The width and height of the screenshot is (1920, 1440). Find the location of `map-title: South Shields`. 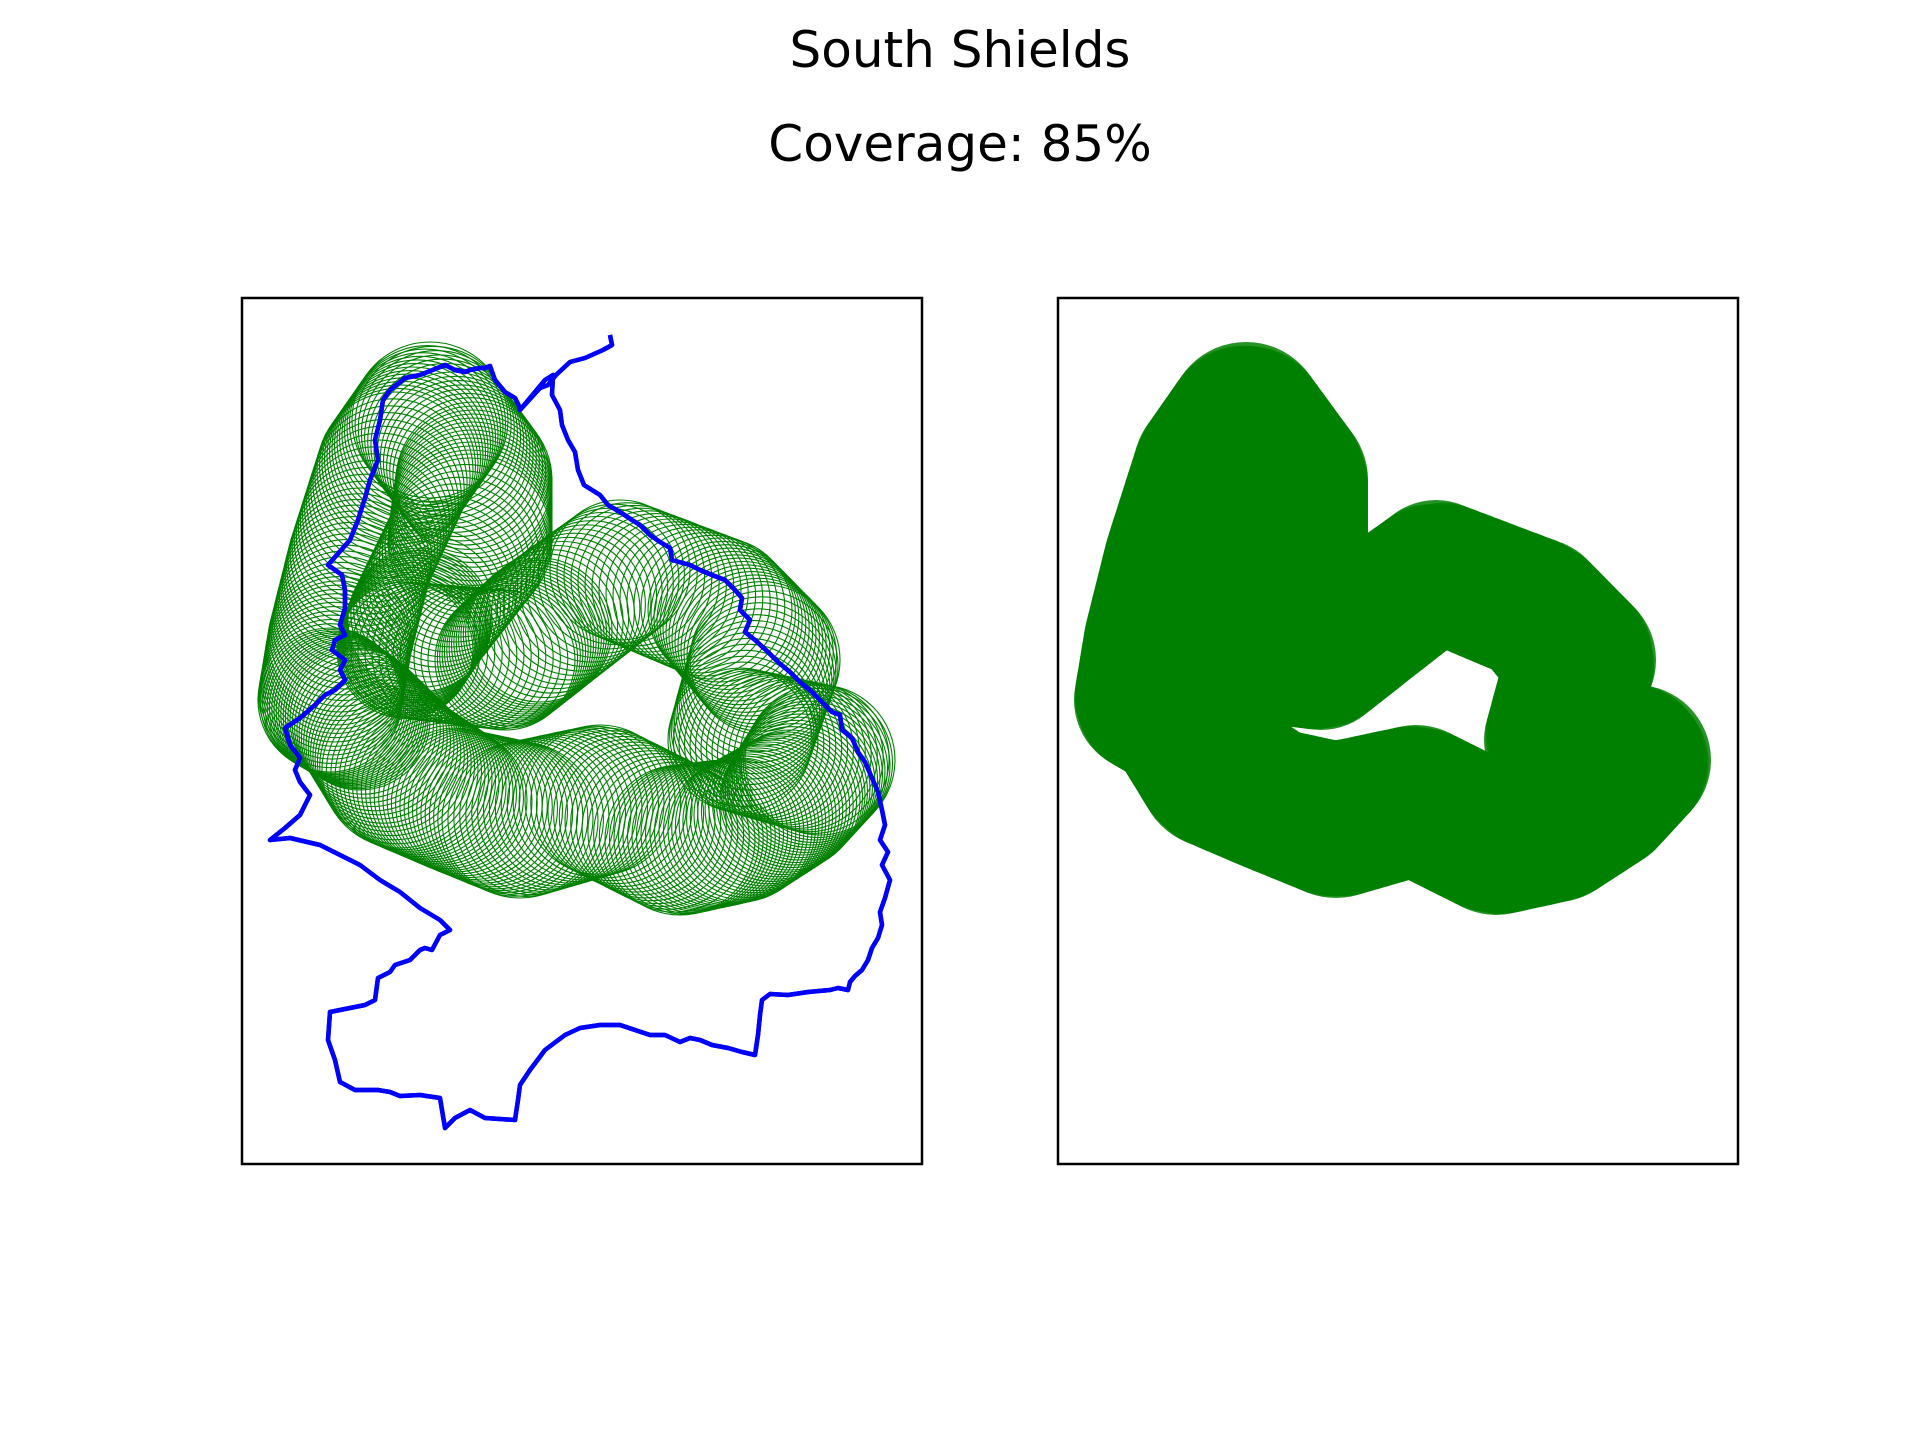

map-title: South Shields is located at coordinates (960, 50).